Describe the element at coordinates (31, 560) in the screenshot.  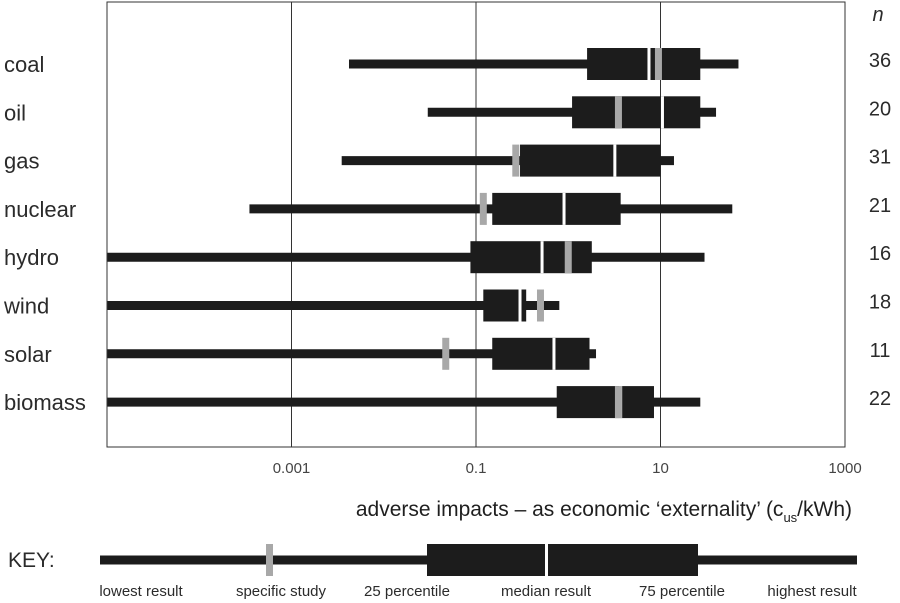
I see `key-title: KEY:` at that location.